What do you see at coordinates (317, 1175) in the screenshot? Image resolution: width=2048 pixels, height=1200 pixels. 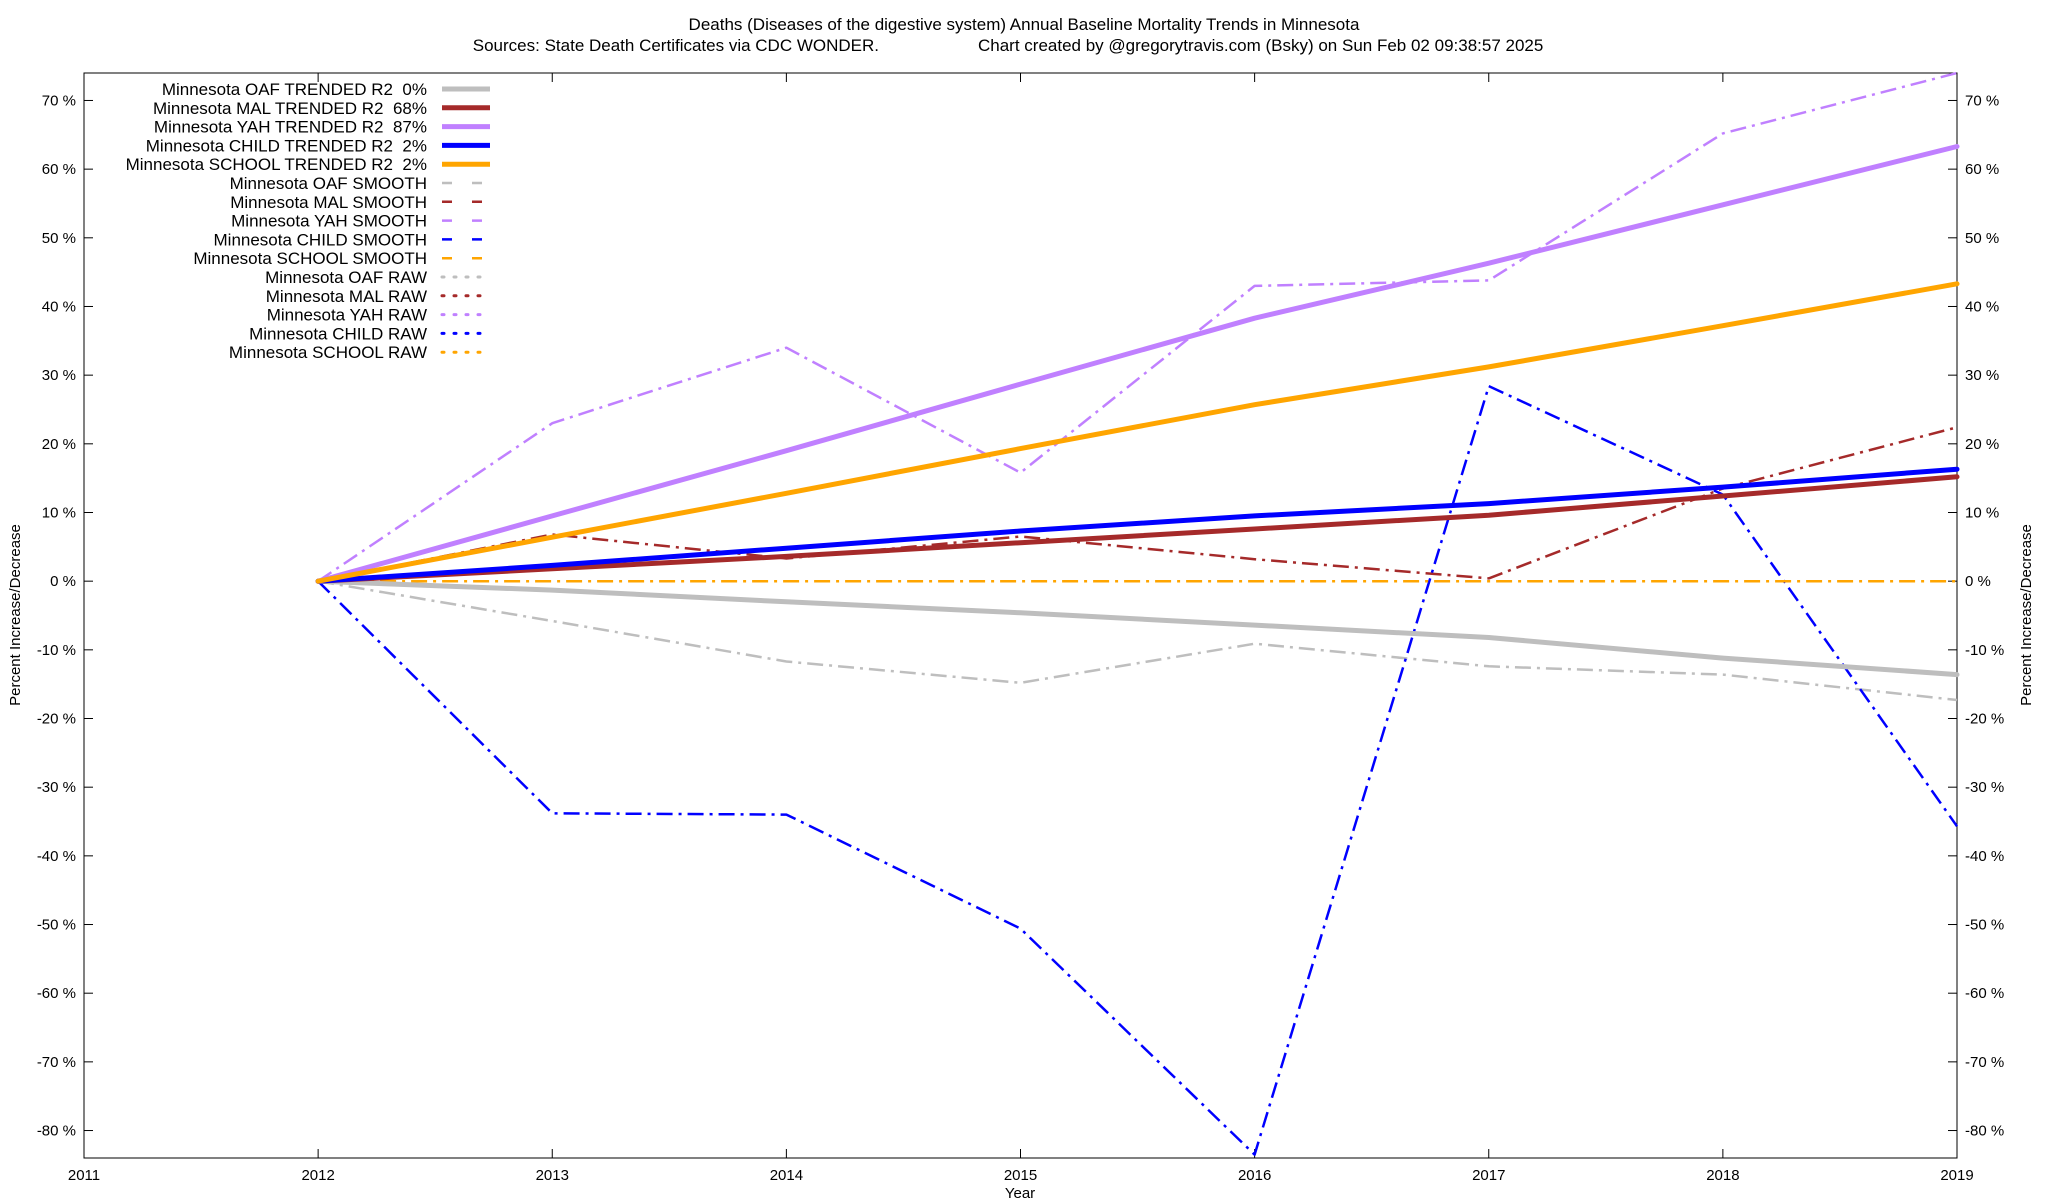 I see `x-tick-label: 2012` at bounding box center [317, 1175].